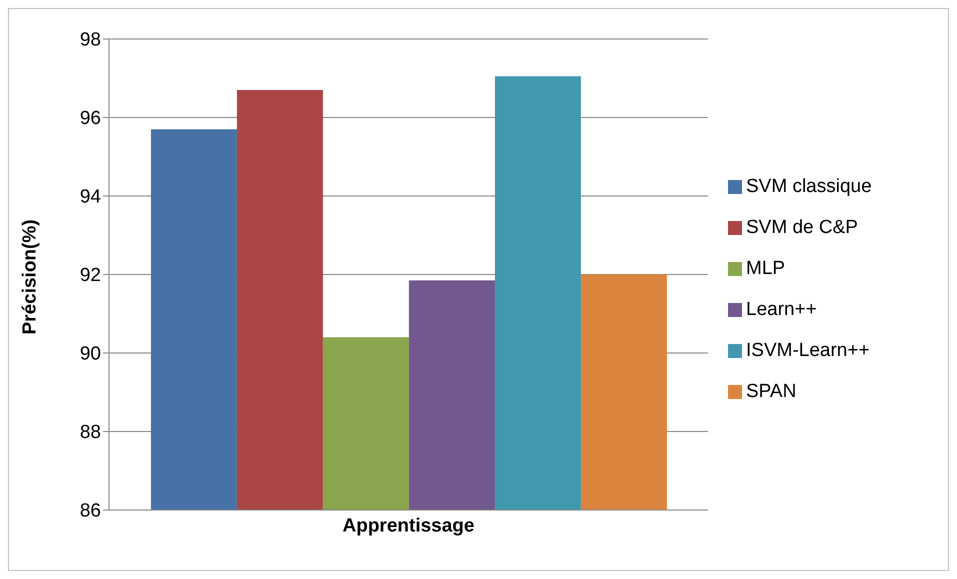 The image size is (957, 579). Describe the element at coordinates (30, 276) in the screenshot. I see `y-axis-title: Précision(%)` at that location.